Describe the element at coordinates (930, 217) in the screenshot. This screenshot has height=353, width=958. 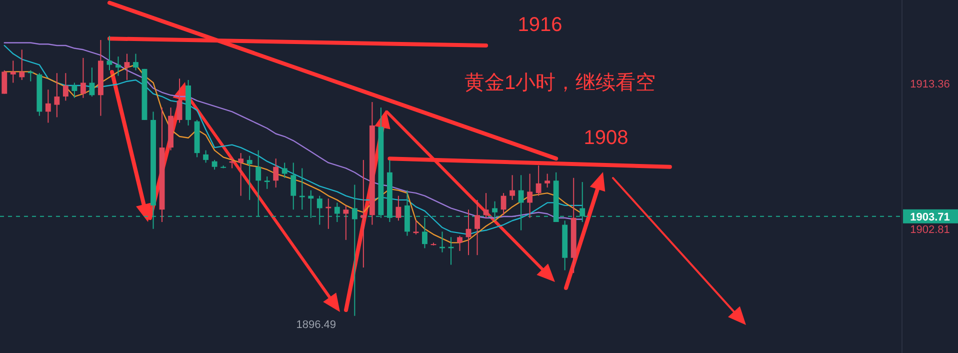
I see `ref-line-label: 1903.71` at that location.